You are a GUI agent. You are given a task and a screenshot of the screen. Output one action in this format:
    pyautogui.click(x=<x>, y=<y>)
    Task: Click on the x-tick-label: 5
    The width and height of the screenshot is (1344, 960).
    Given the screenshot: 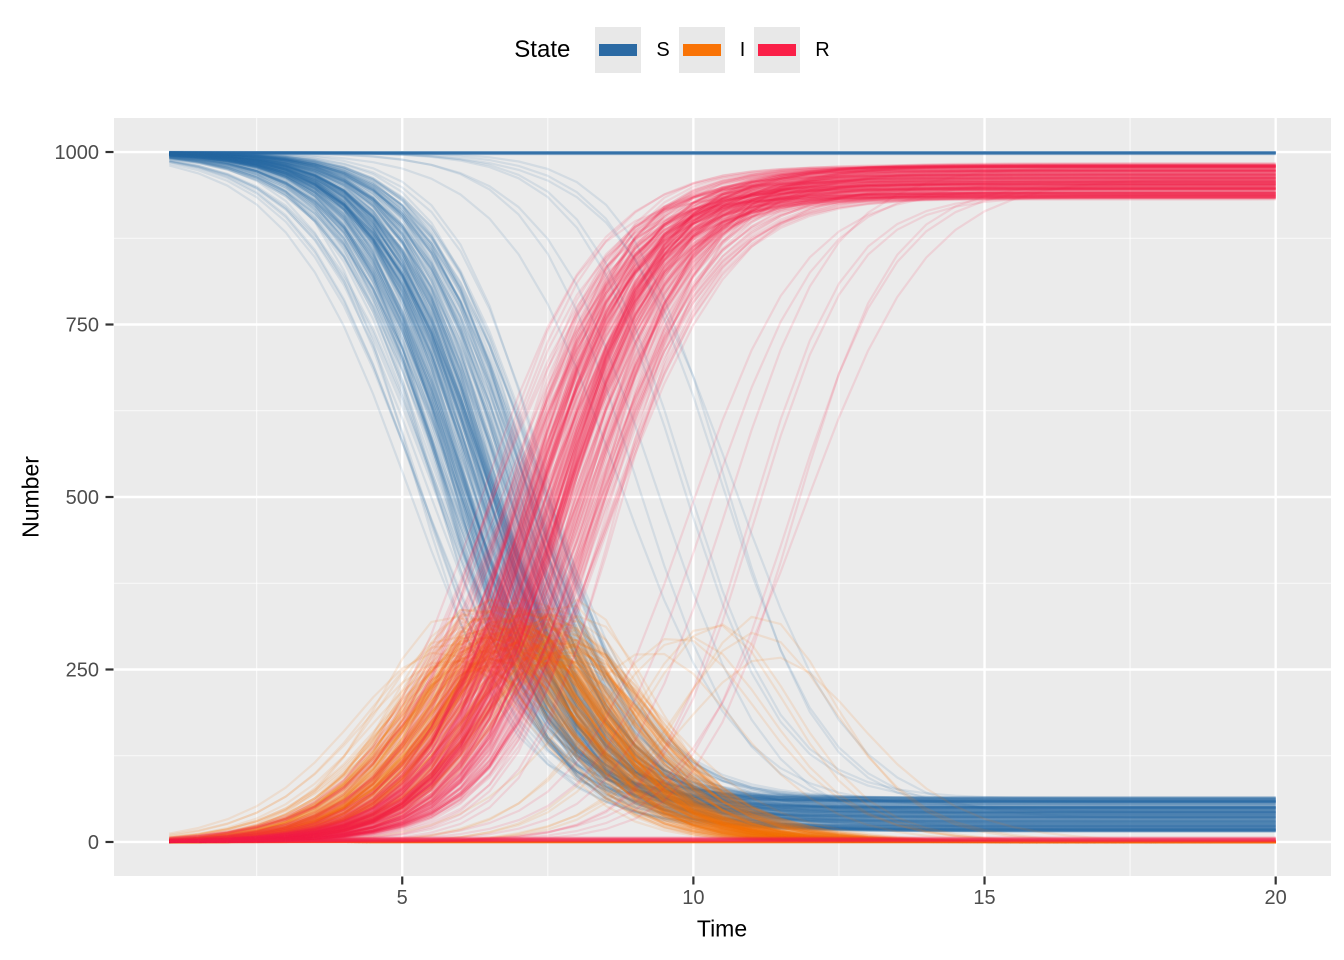 What is the action you would take?
    pyautogui.click(x=402, y=898)
    